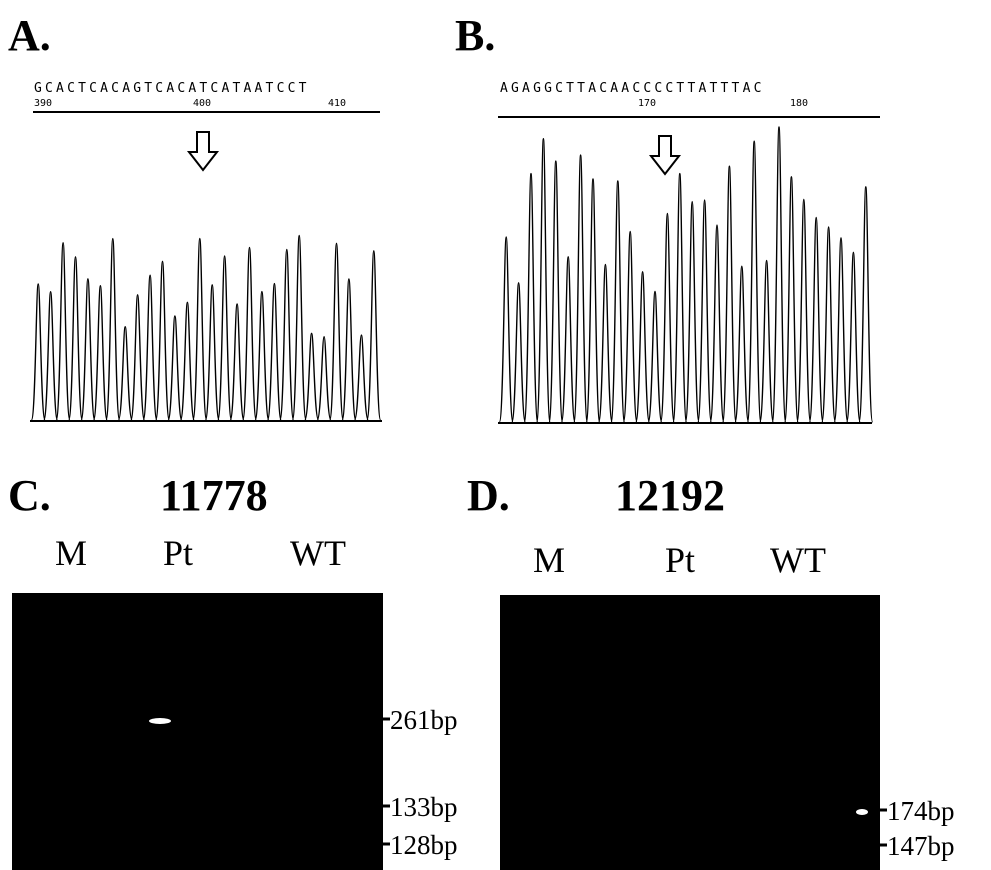 The width and height of the screenshot is (991, 870). I want to click on marker-label: 128bp, so click(424, 845).